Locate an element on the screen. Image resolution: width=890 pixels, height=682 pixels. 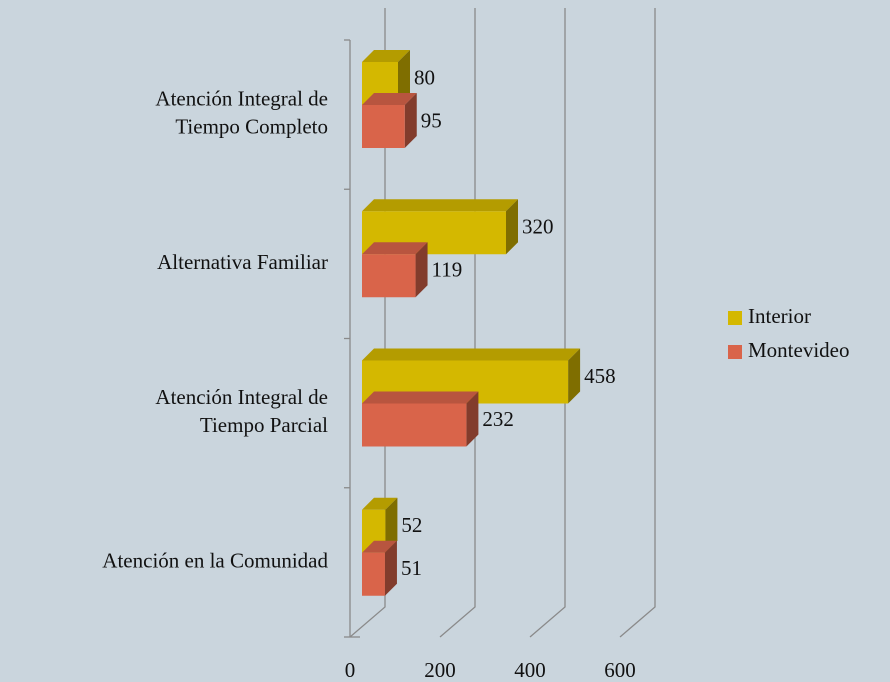
data-label: 458 is located at coordinates (600, 376).